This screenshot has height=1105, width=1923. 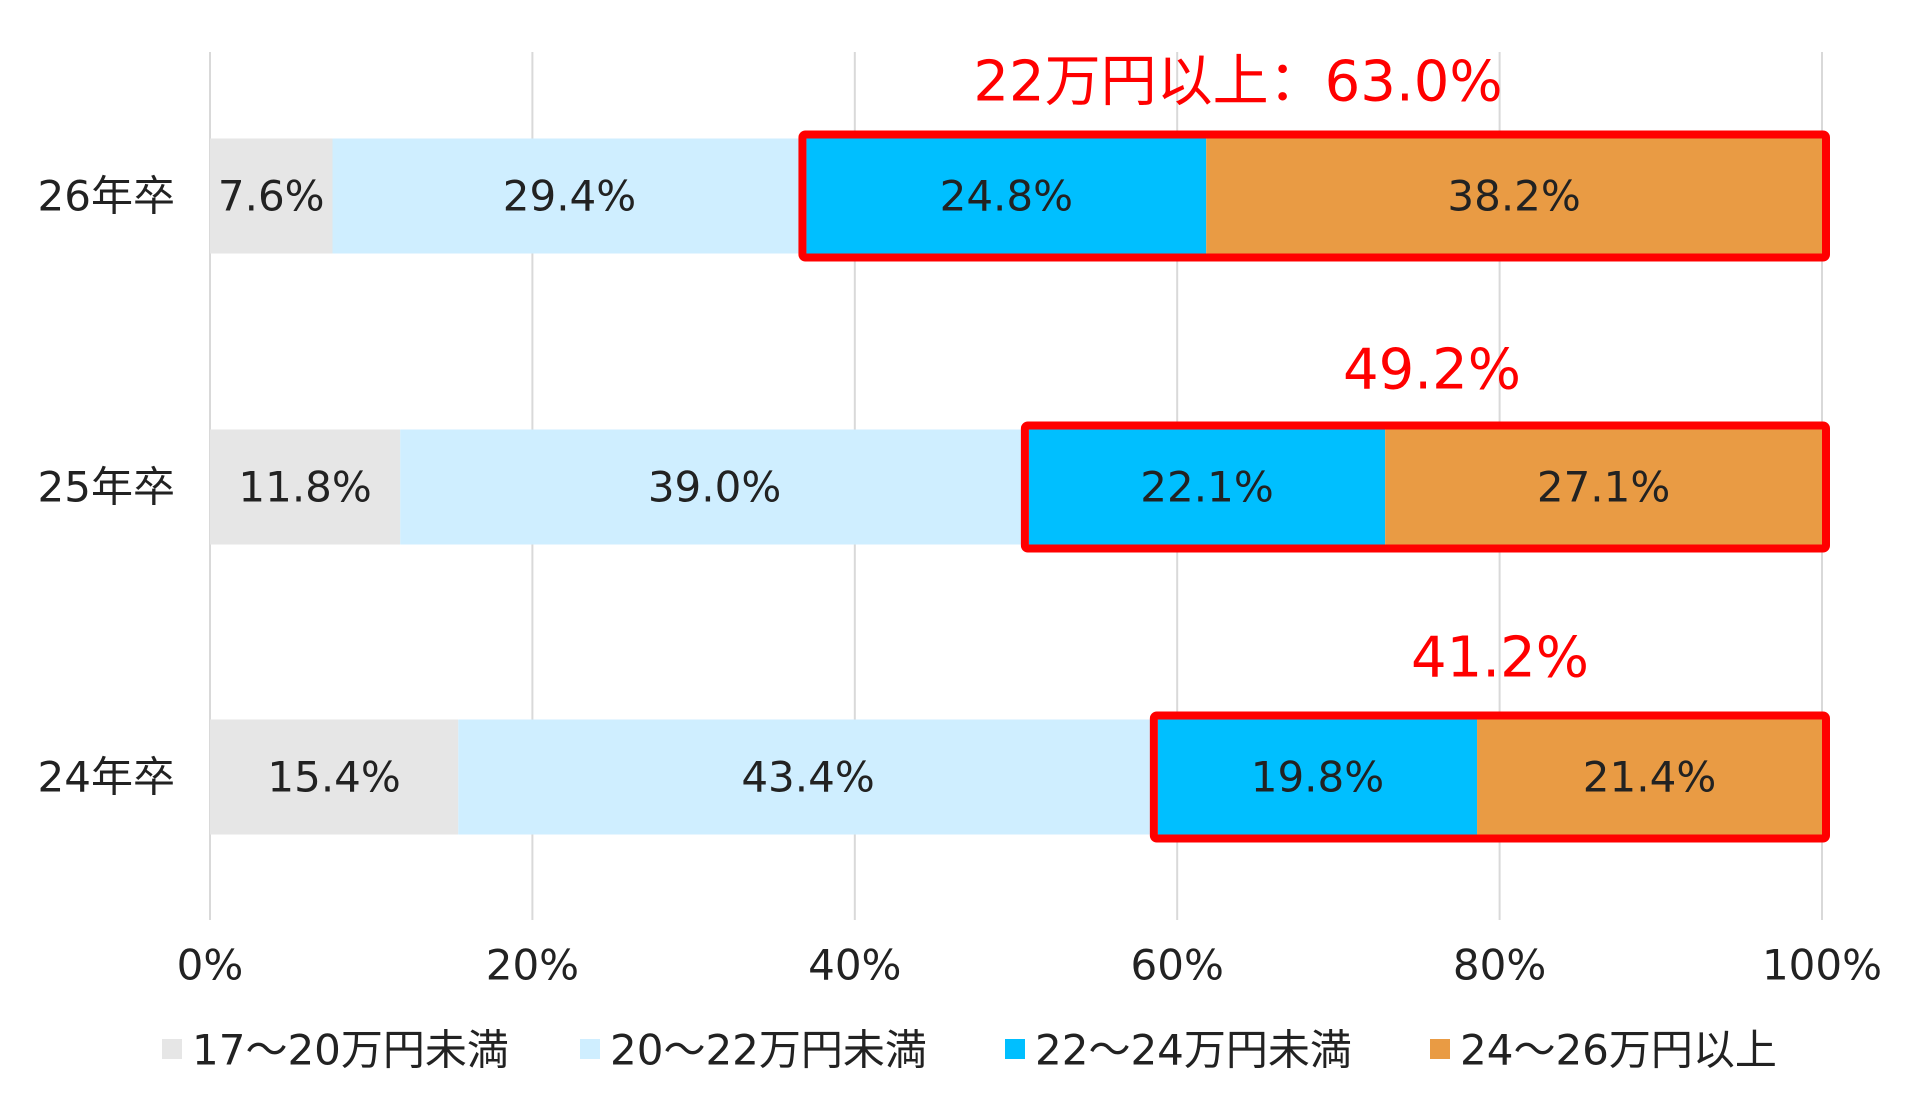 What do you see at coordinates (1193, 1050) in the screenshot?
I see `legend-label: 22～24万円未満` at bounding box center [1193, 1050].